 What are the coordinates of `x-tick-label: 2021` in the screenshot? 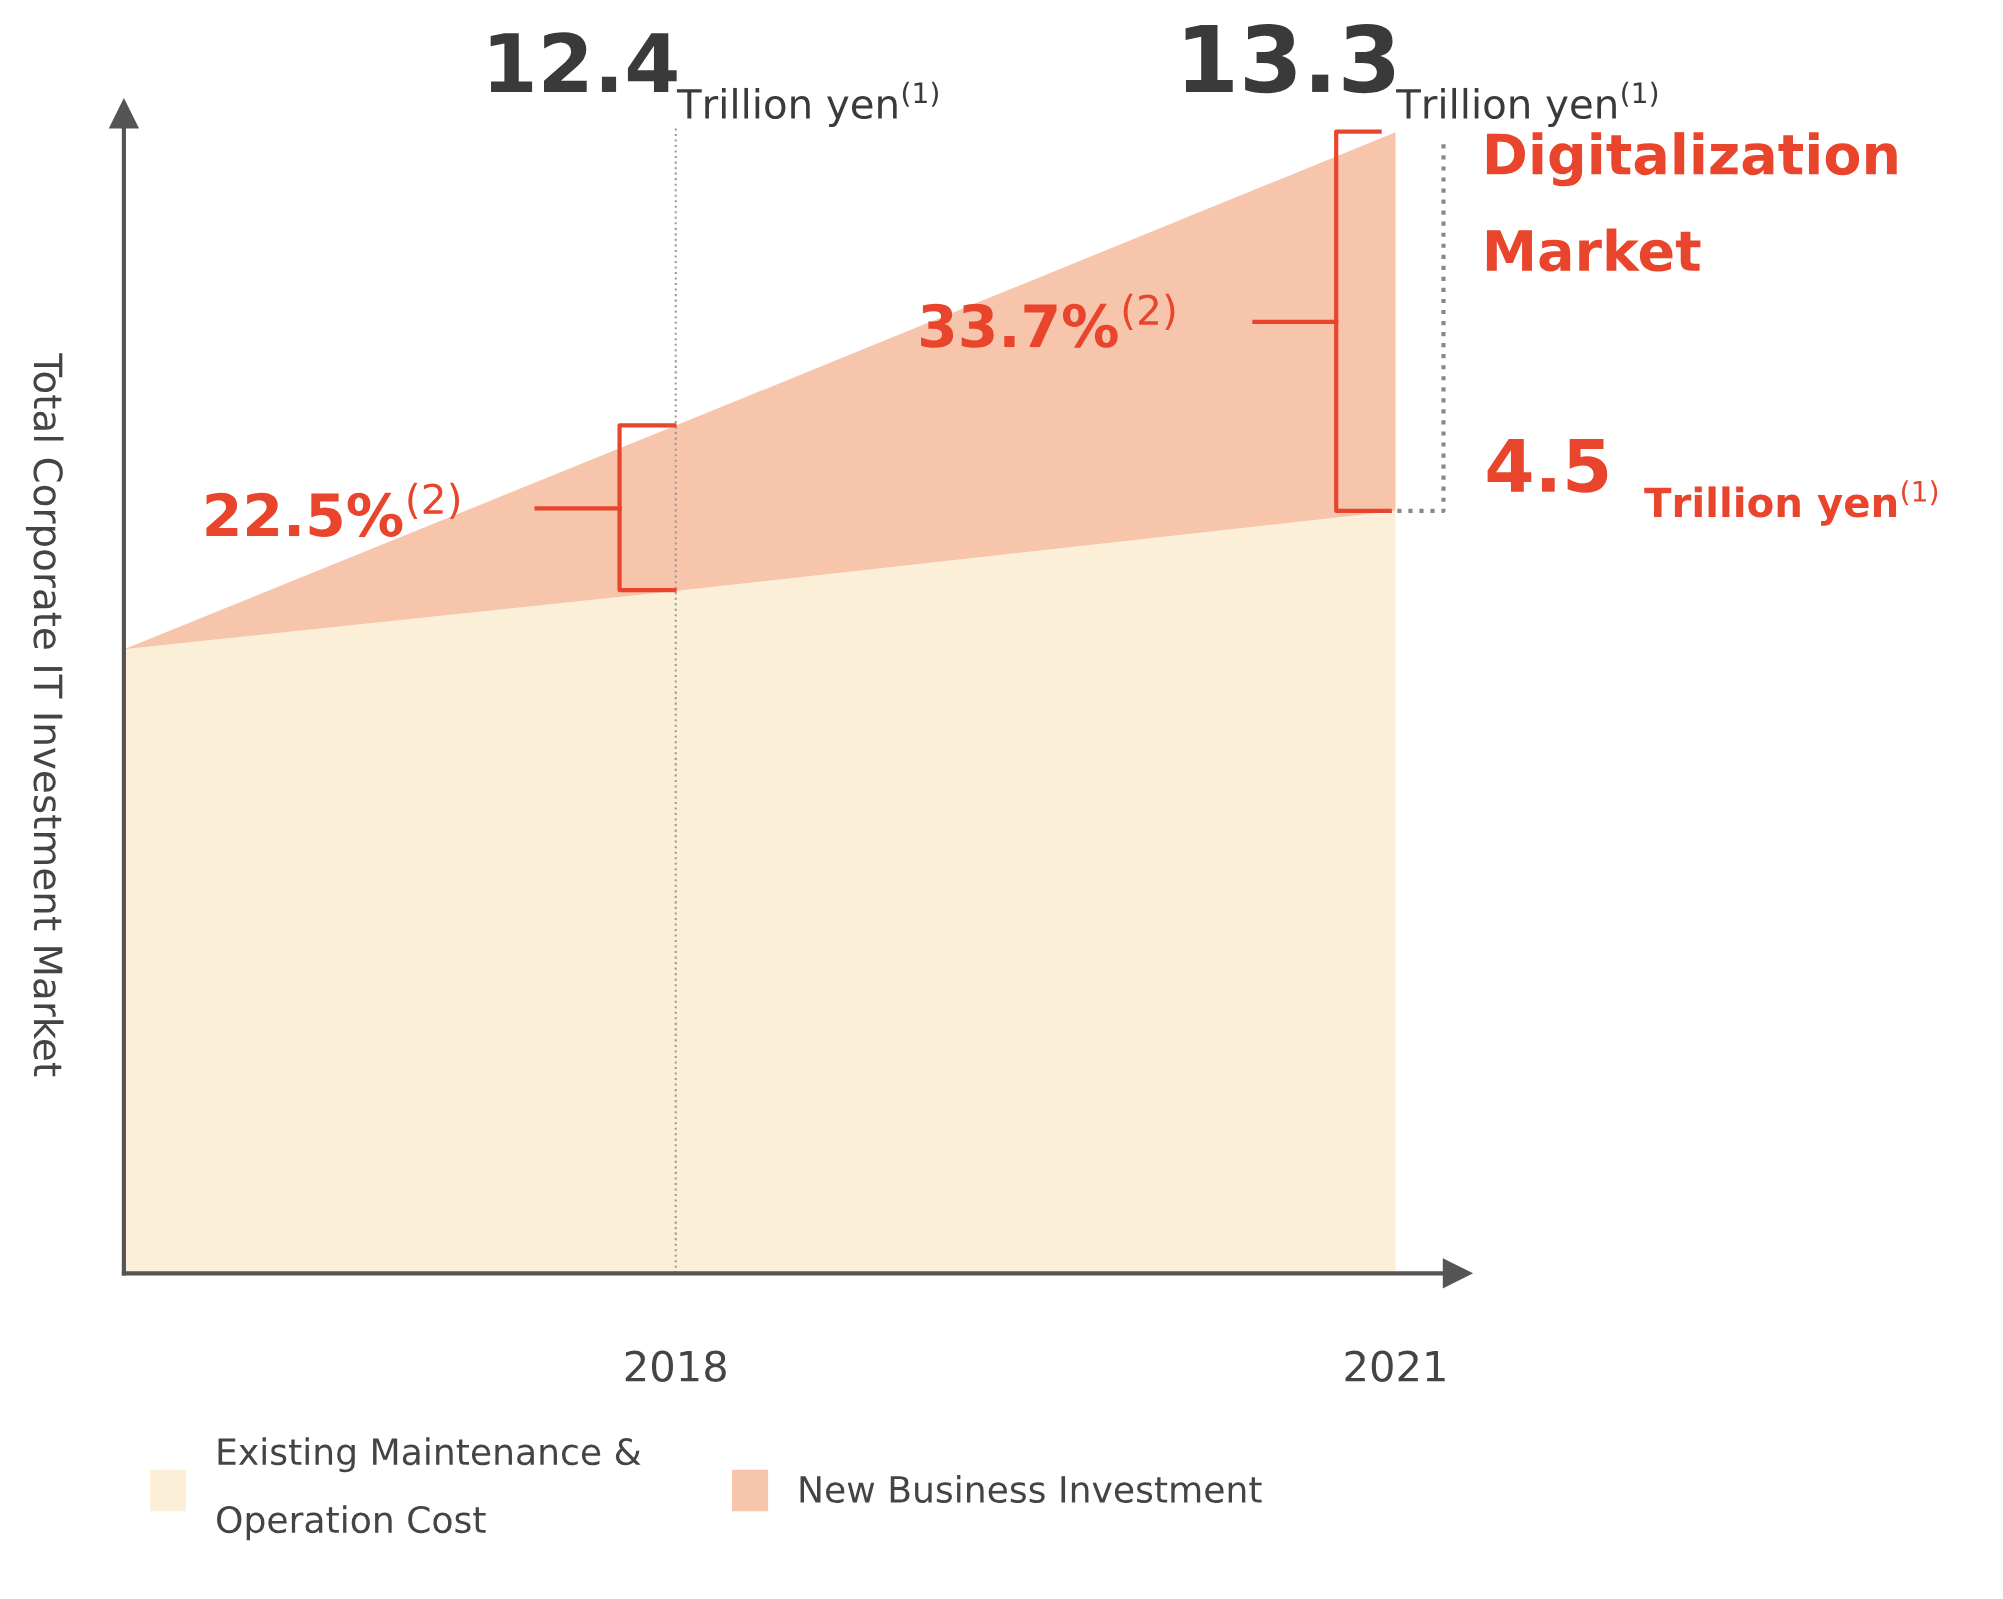 It's located at (1395, 1366).